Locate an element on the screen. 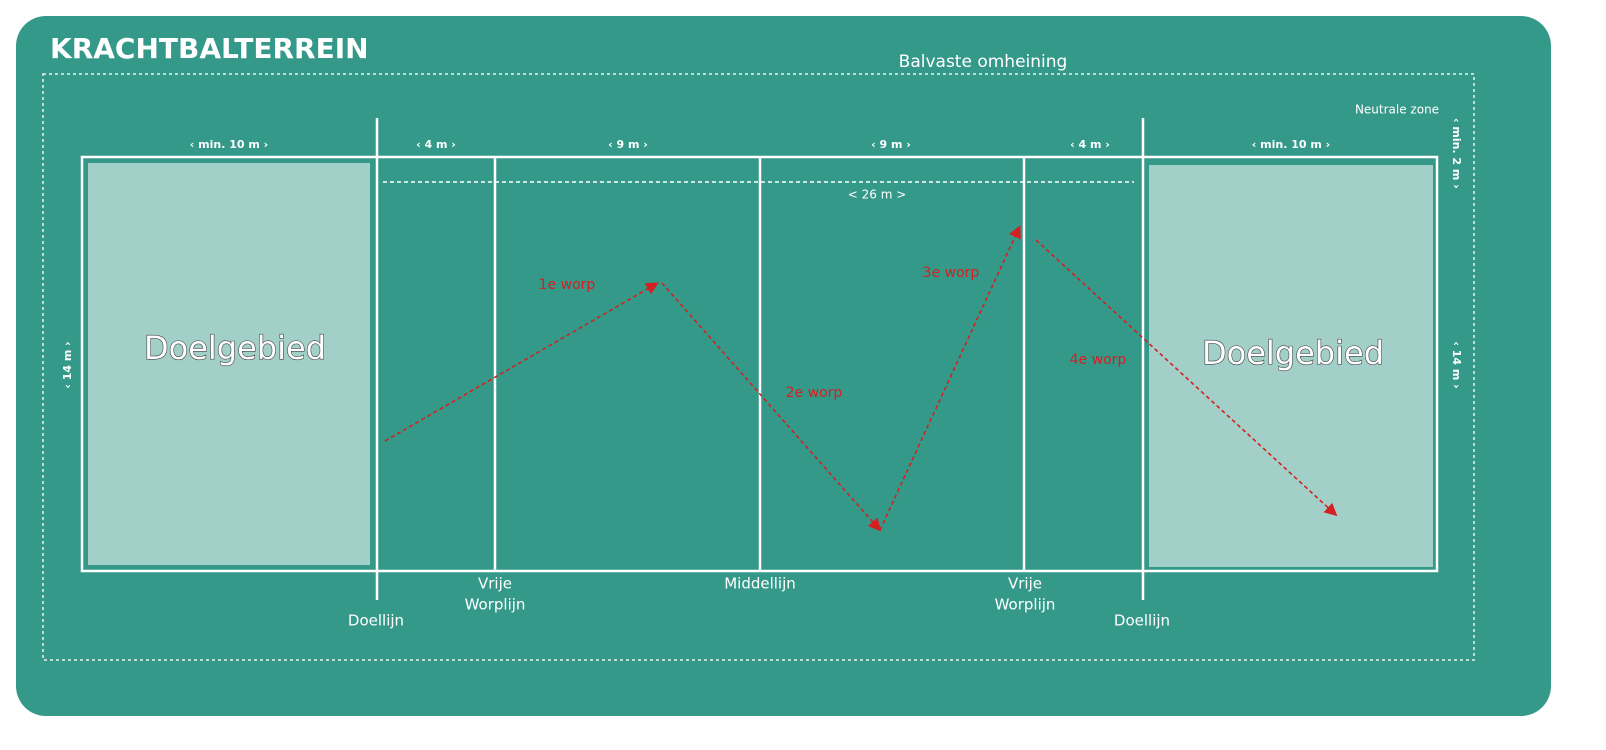 Image resolution: width=1606 pixels, height=750 pixels. throw-label: 3e worp is located at coordinates (951, 273).